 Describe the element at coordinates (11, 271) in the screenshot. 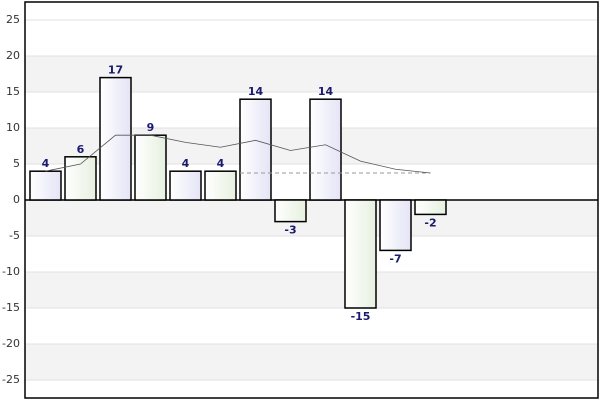

I see `y-tick-label: -10` at that location.